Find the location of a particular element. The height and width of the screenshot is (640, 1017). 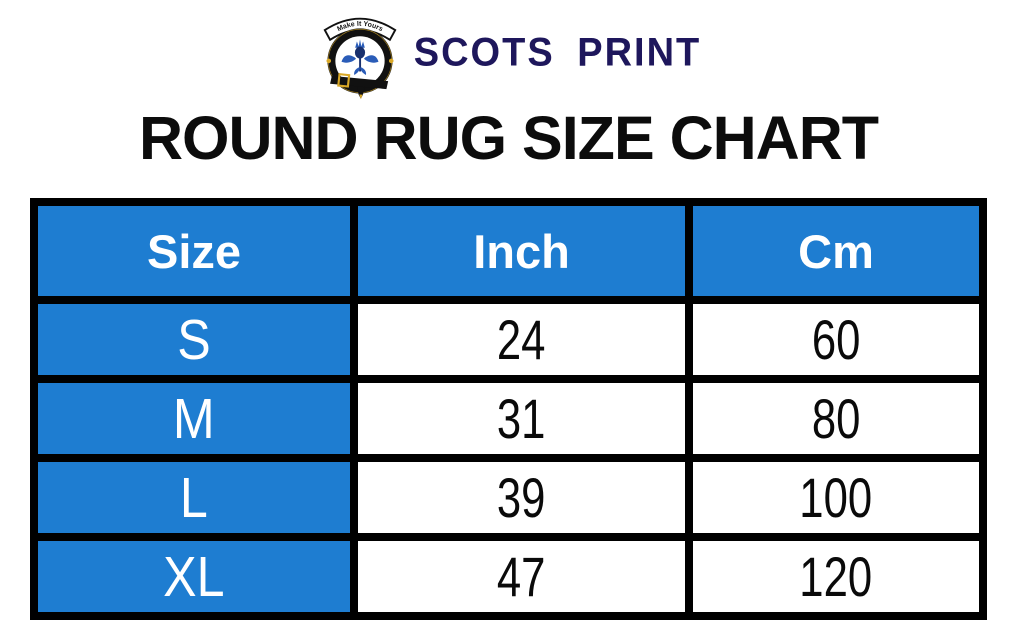

inch-value-s: 24 is located at coordinates (521, 340).